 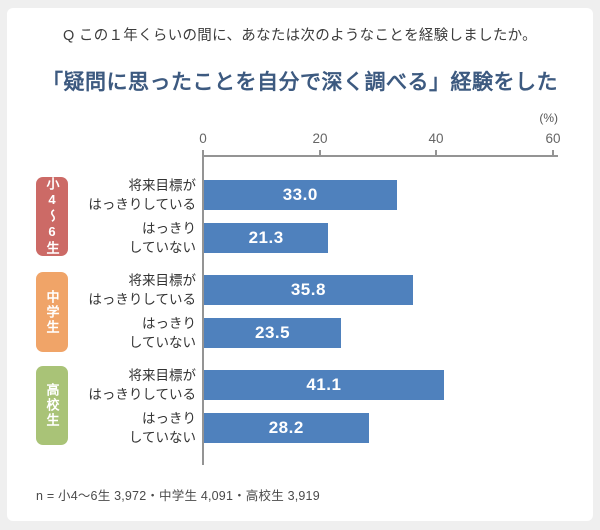 I want to click on group-badge-elementary: 小4〜6生, so click(x=52, y=216).